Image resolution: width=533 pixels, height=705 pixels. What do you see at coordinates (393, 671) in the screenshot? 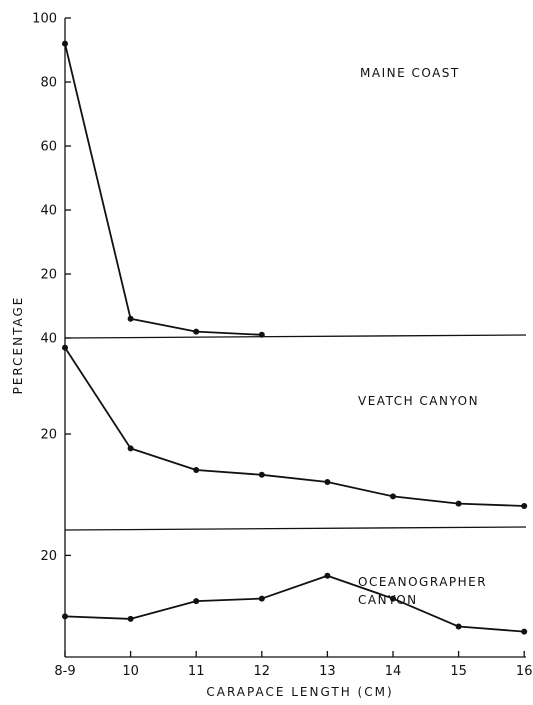
I see `x-tick-label: 14` at bounding box center [393, 671].